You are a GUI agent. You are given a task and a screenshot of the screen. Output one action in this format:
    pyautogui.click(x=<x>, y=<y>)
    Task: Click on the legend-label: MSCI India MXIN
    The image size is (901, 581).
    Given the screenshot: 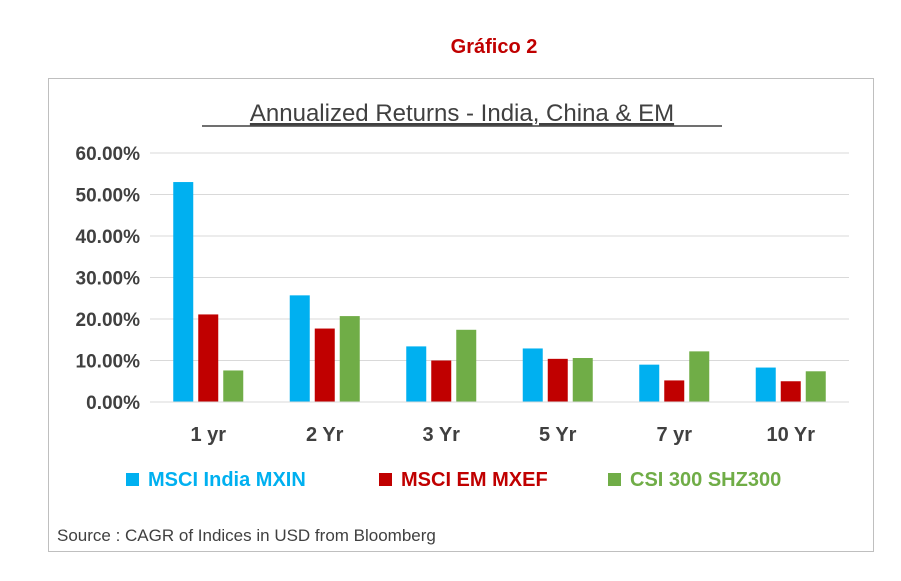 What is the action you would take?
    pyautogui.click(x=227, y=480)
    